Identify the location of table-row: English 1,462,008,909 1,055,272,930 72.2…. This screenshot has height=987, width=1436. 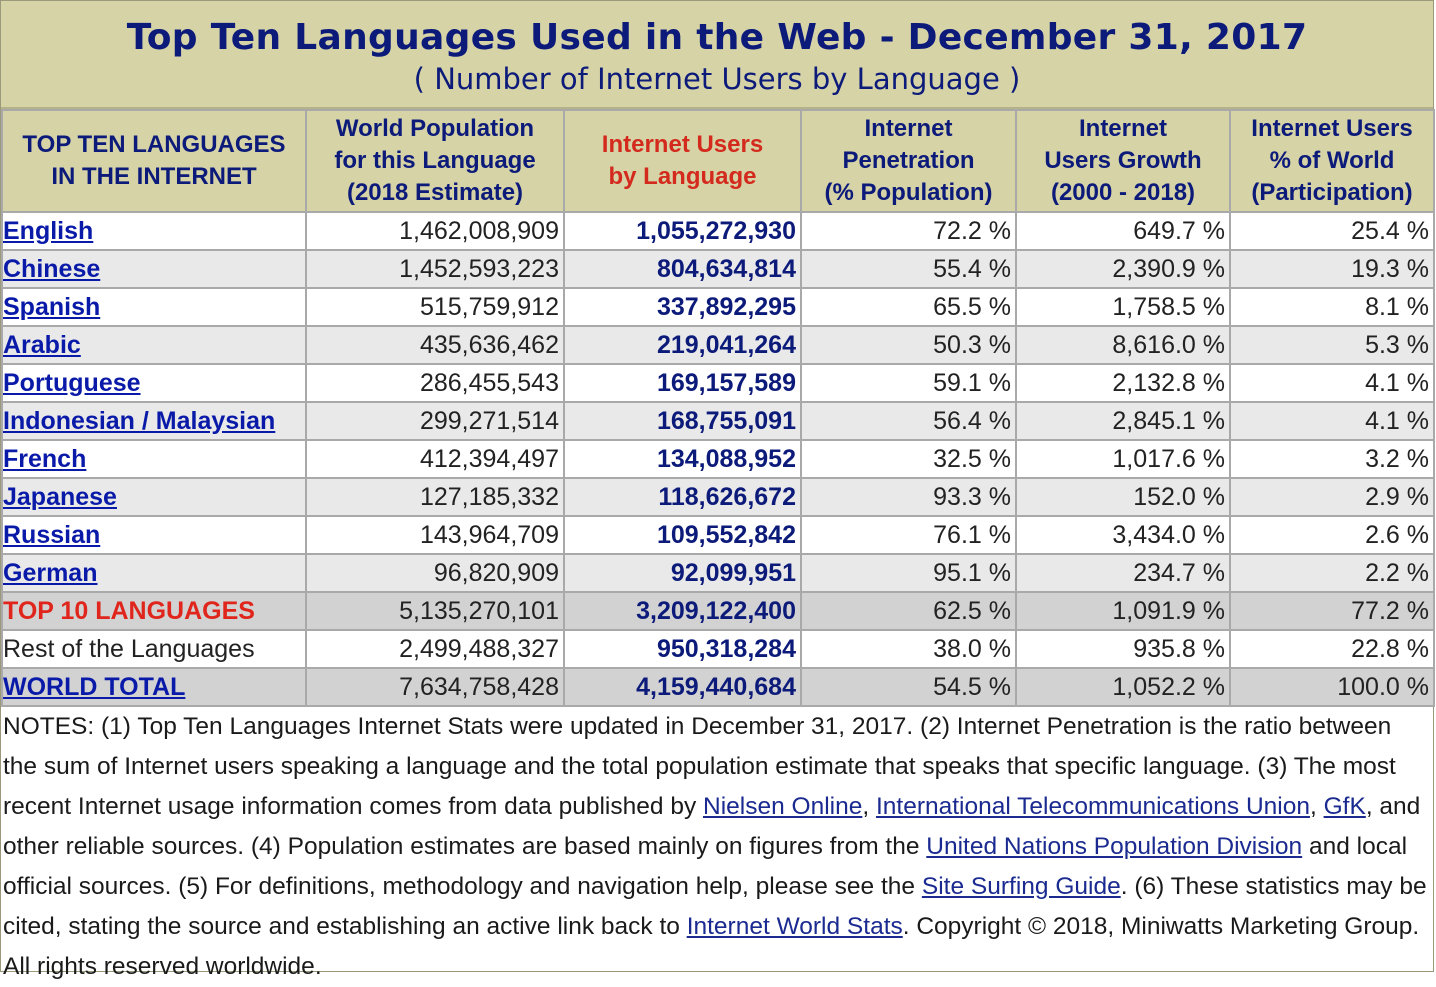
(718, 231).